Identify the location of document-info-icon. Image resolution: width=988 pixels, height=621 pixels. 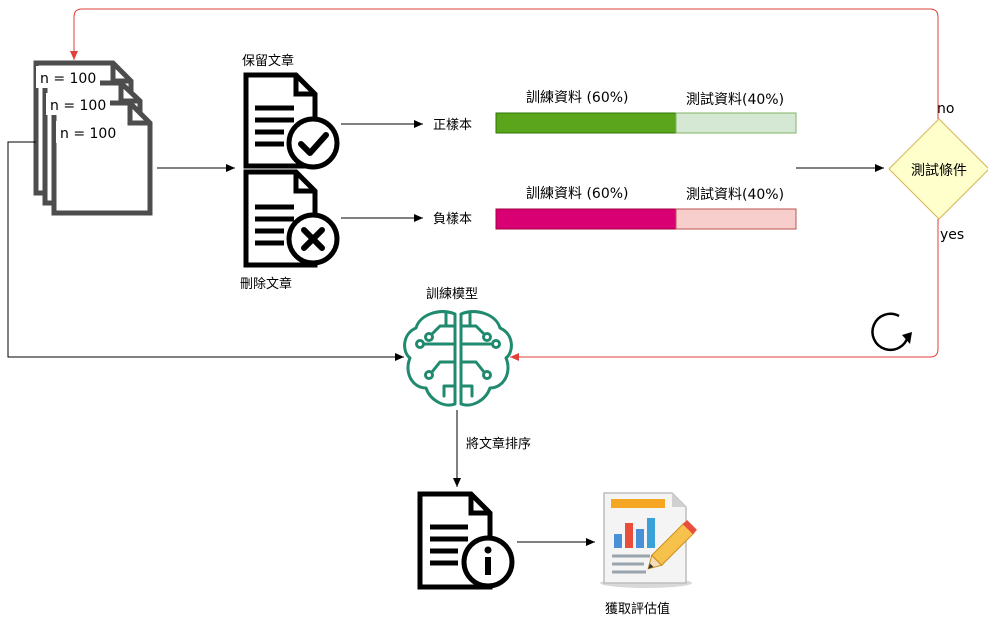
(466, 540).